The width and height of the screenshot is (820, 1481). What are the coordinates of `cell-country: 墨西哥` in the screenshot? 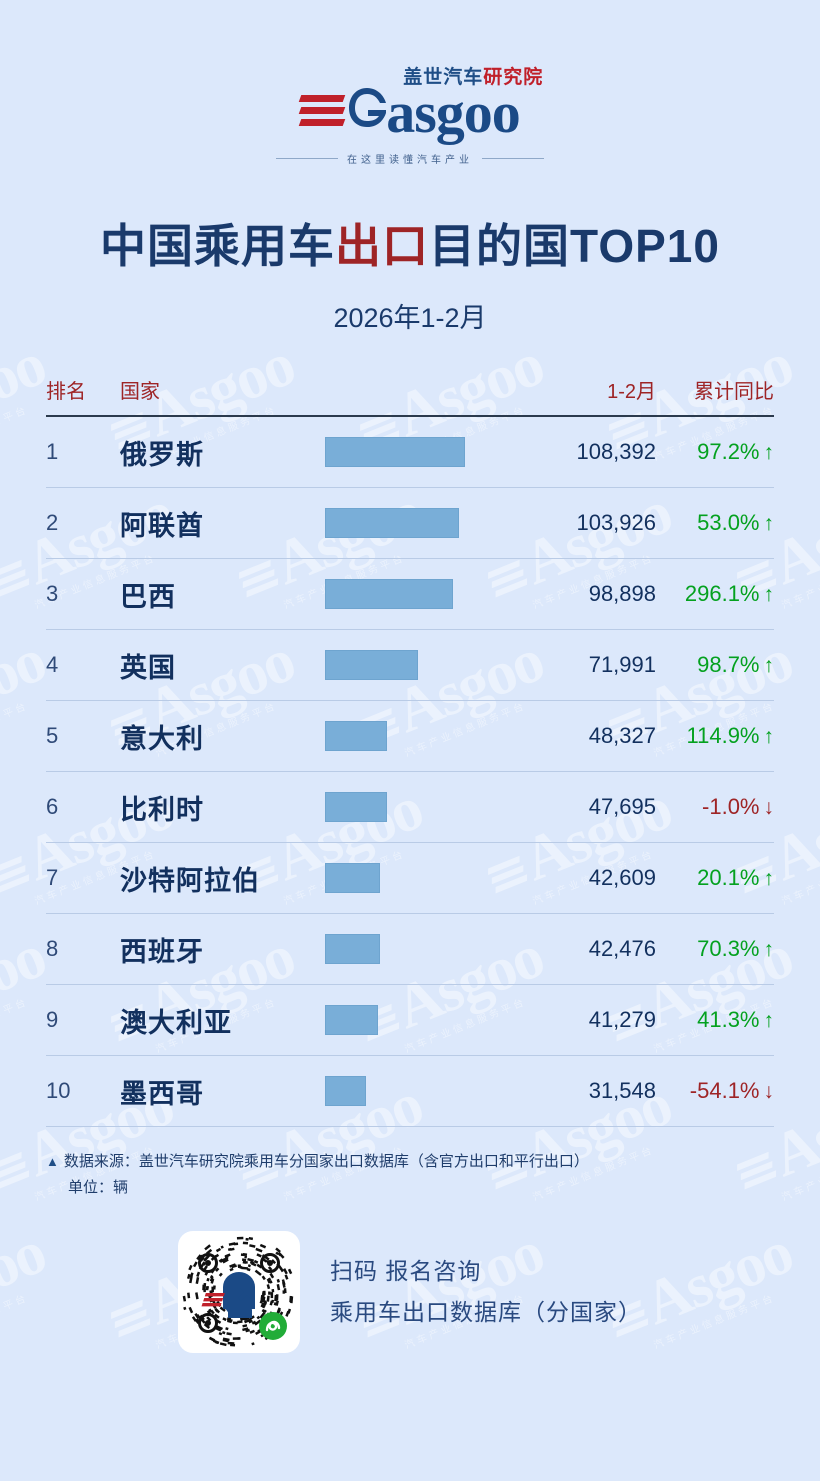 It's located at (162, 1093).